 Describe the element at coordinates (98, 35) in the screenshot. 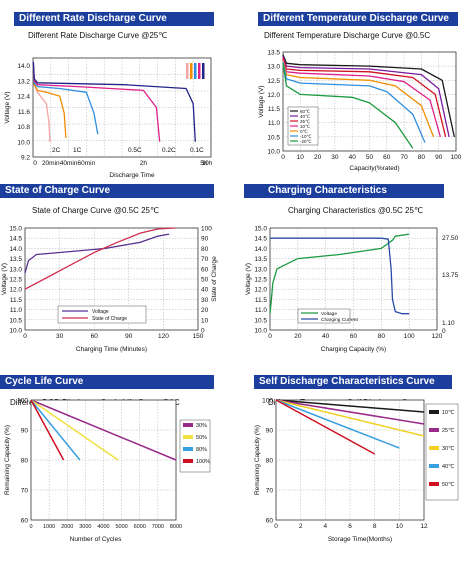

I see `chart-title-rate-discharge: Different Rate Discharge Curve @25℃` at that location.